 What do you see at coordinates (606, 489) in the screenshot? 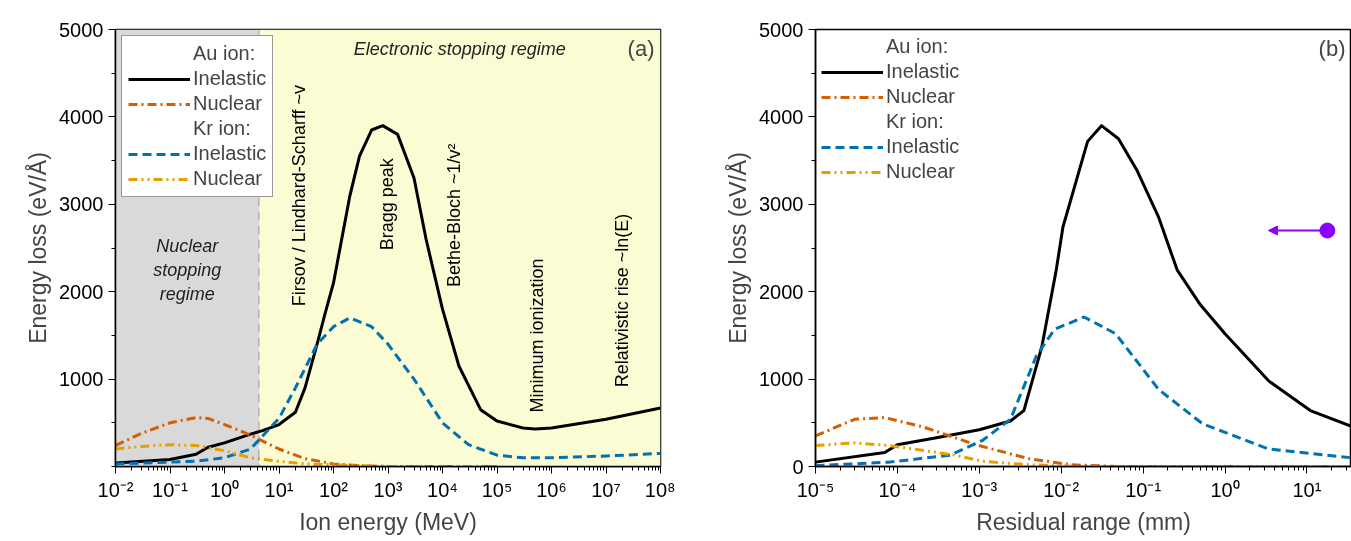
I see `x-tick-label: 10⁷` at bounding box center [606, 489].